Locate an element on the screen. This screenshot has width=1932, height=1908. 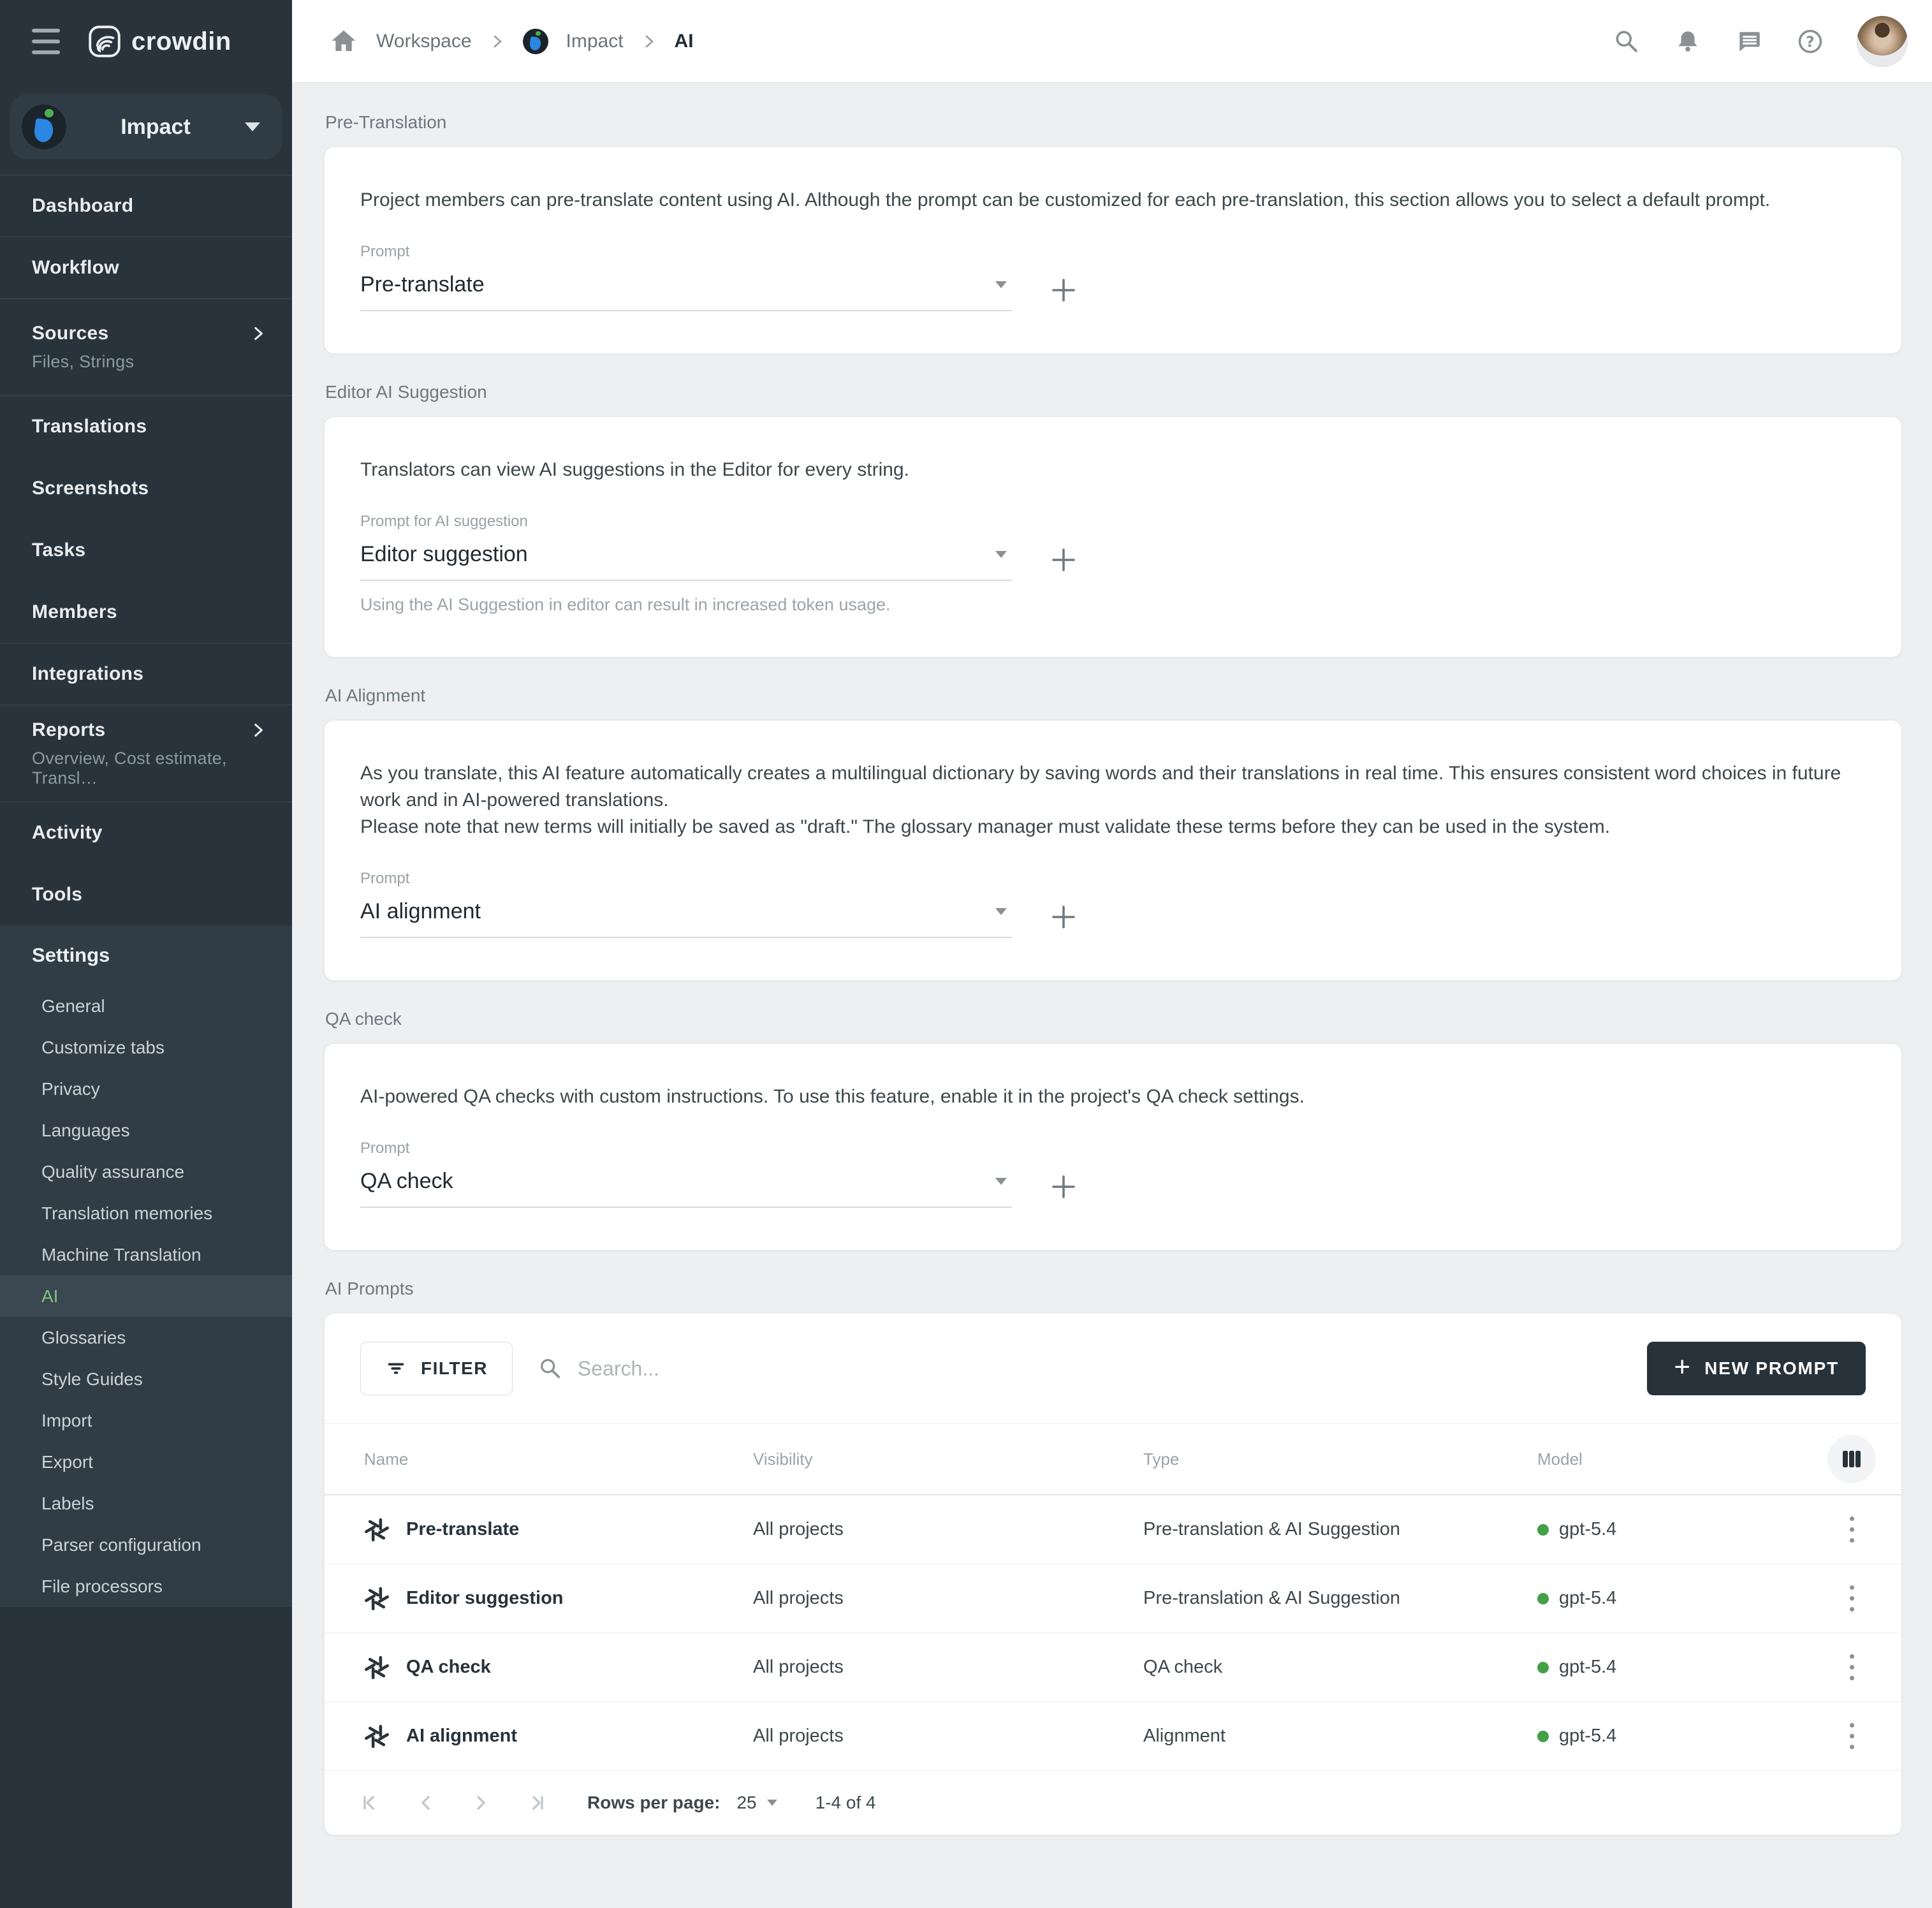
ai-suggestion-prompt-select: Editor suggestion is located at coordinates (686, 559).